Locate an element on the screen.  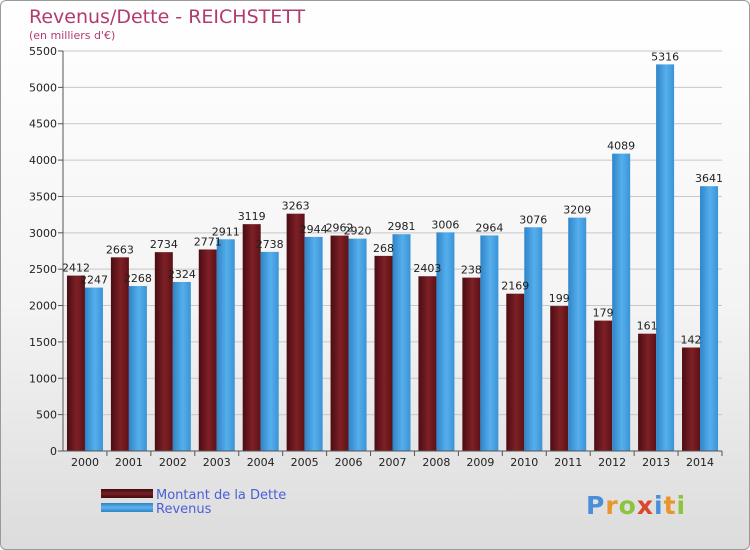
value-label-revenus: 2738 is located at coordinates (270, 244).